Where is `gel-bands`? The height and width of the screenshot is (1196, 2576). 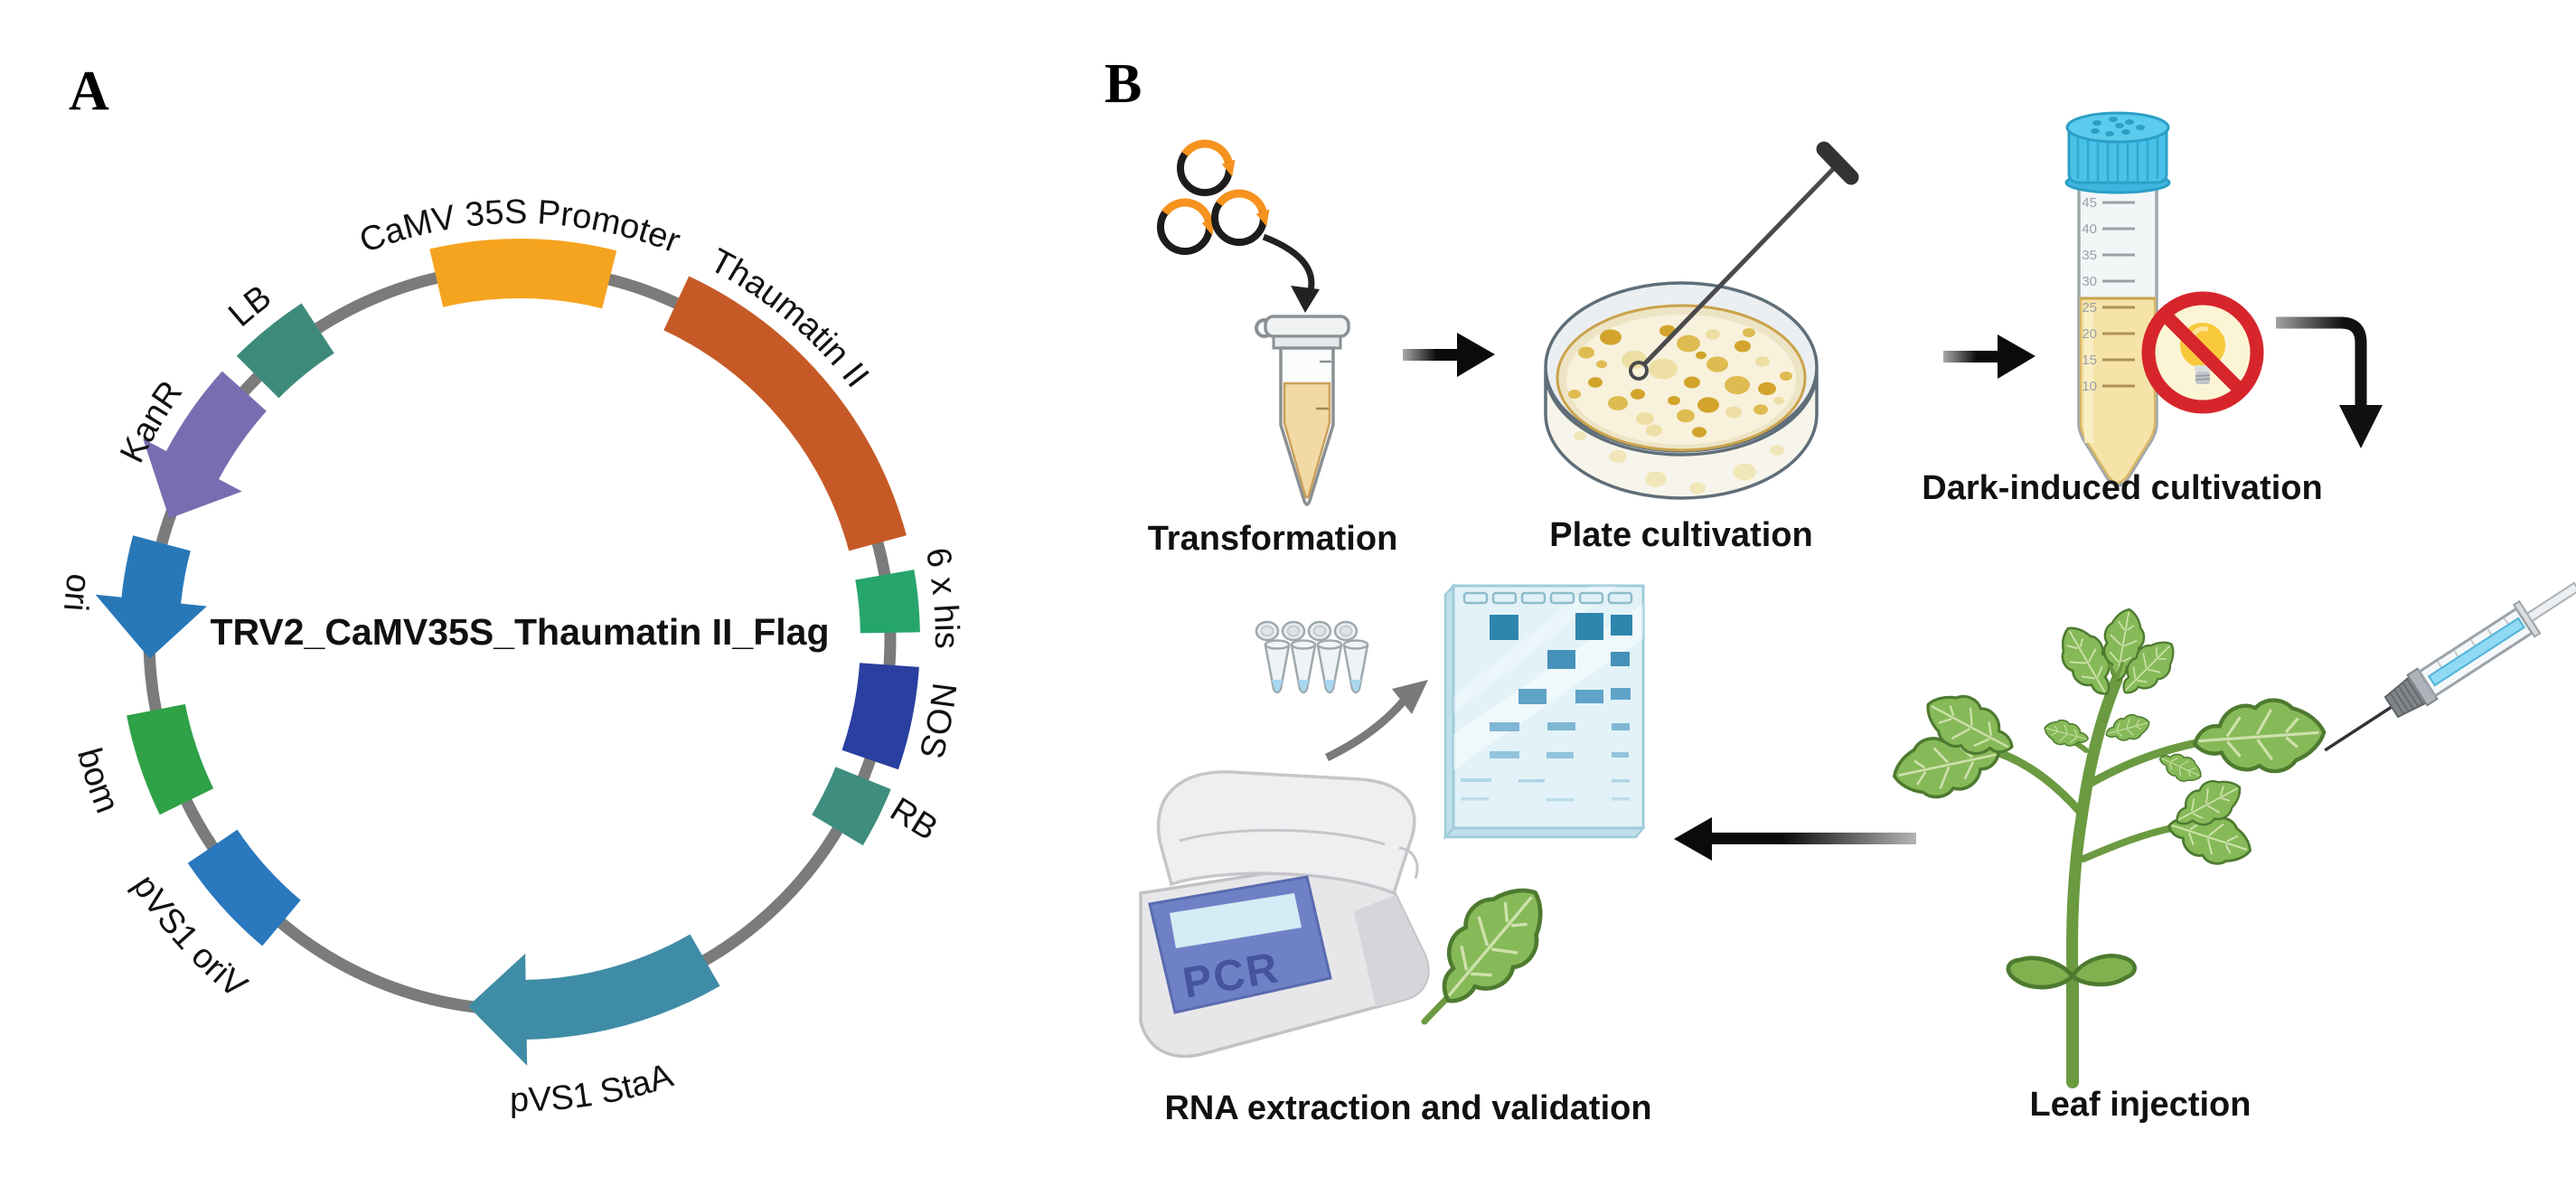 gel-bands is located at coordinates (1546, 707).